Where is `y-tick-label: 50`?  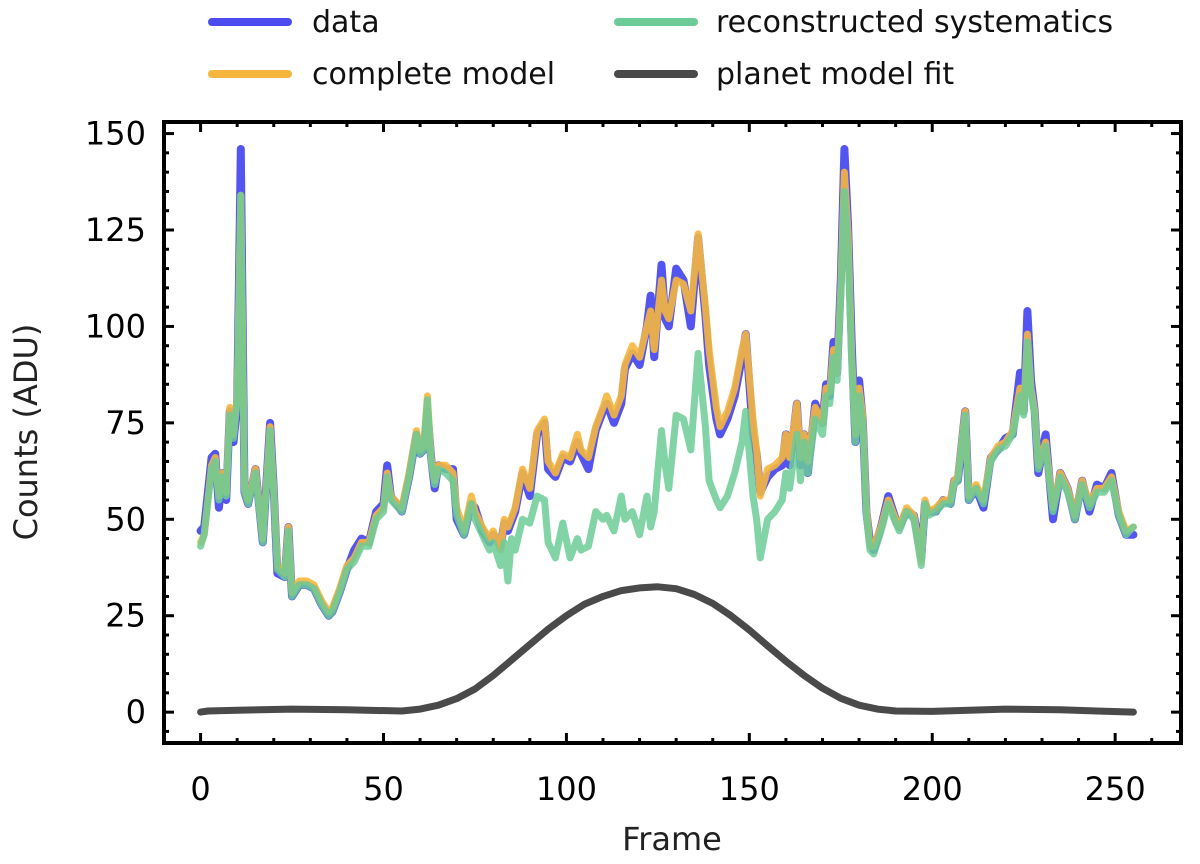 y-tick-label: 50 is located at coordinates (125, 519).